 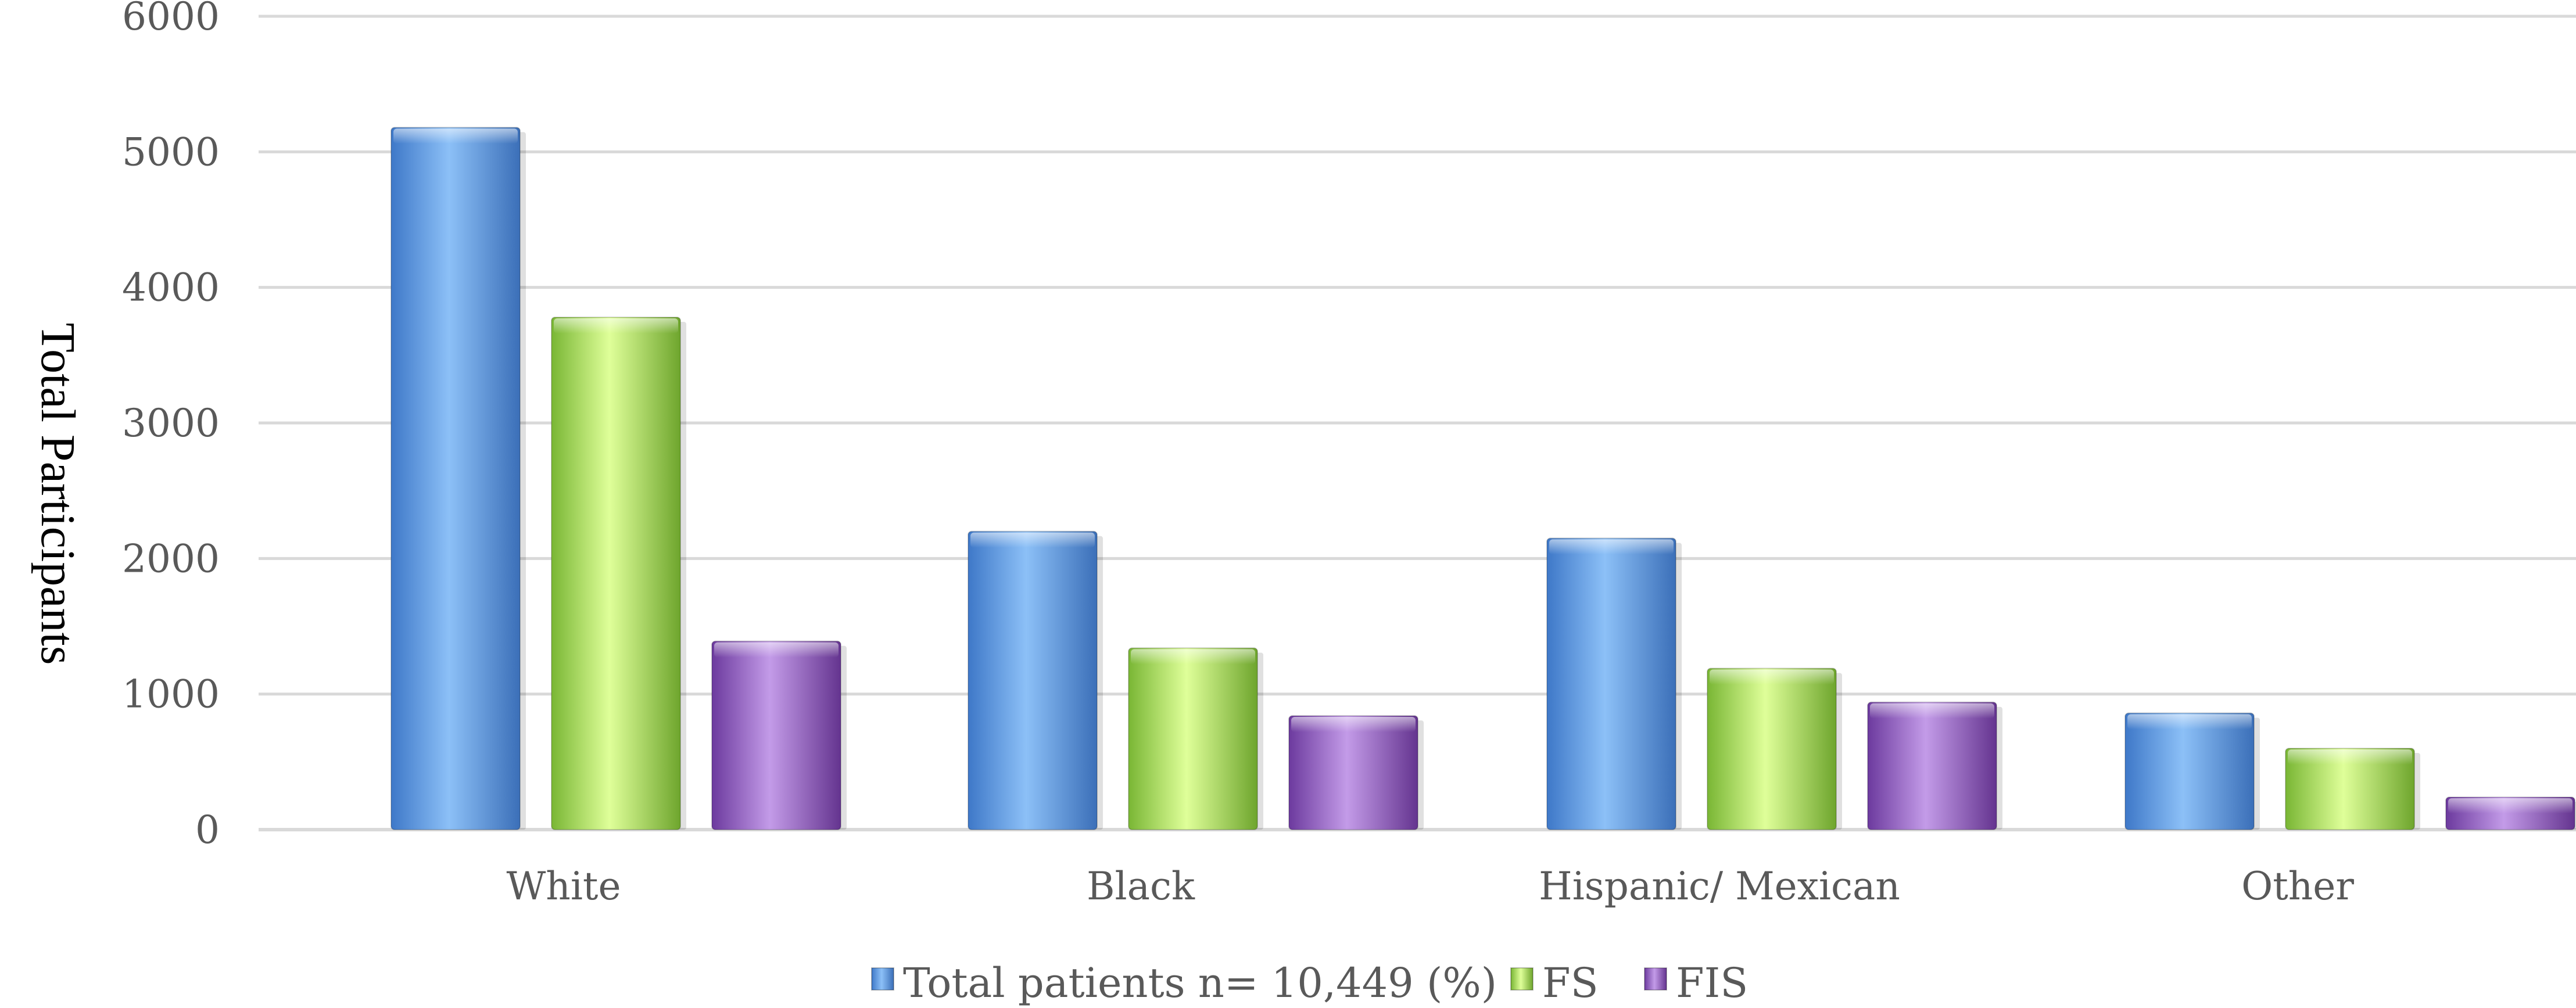 I want to click on x-category-label: Hispanic/ Mexican, so click(x=1719, y=886).